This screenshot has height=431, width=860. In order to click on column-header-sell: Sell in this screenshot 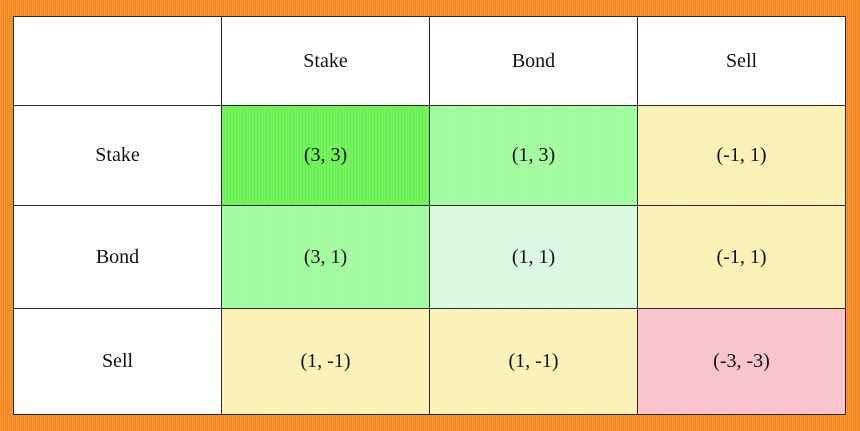, I will do `click(741, 61)`.